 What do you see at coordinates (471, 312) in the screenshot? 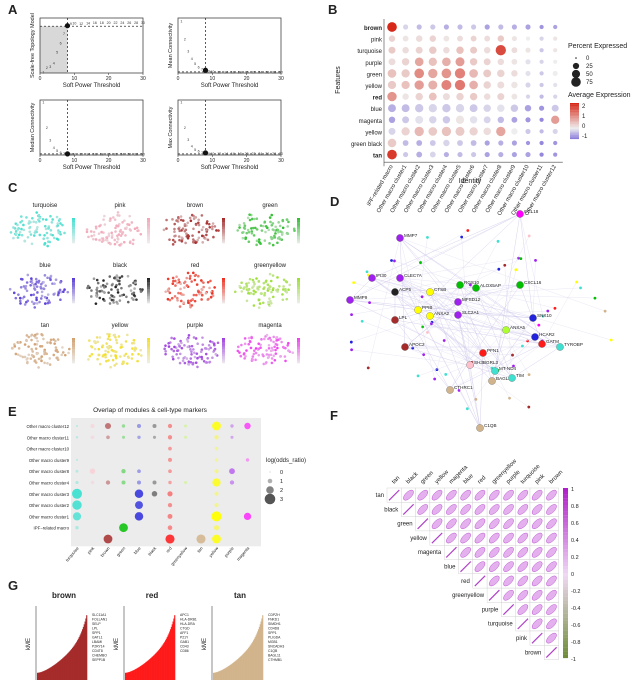
I see `network-node-label: SLC2A1` at bounding box center [471, 312].